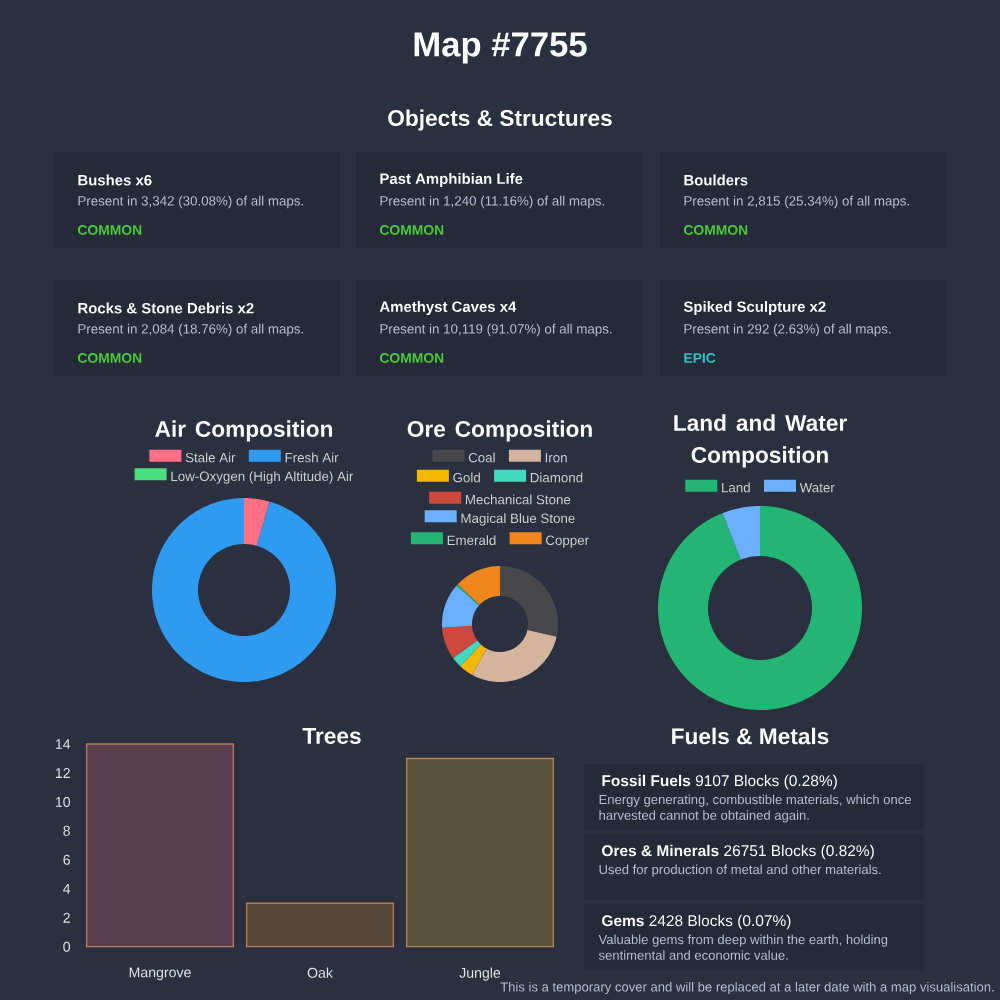 The image size is (1000, 1000). What do you see at coordinates (500, 48) in the screenshot?
I see `text: Map #7755` at bounding box center [500, 48].